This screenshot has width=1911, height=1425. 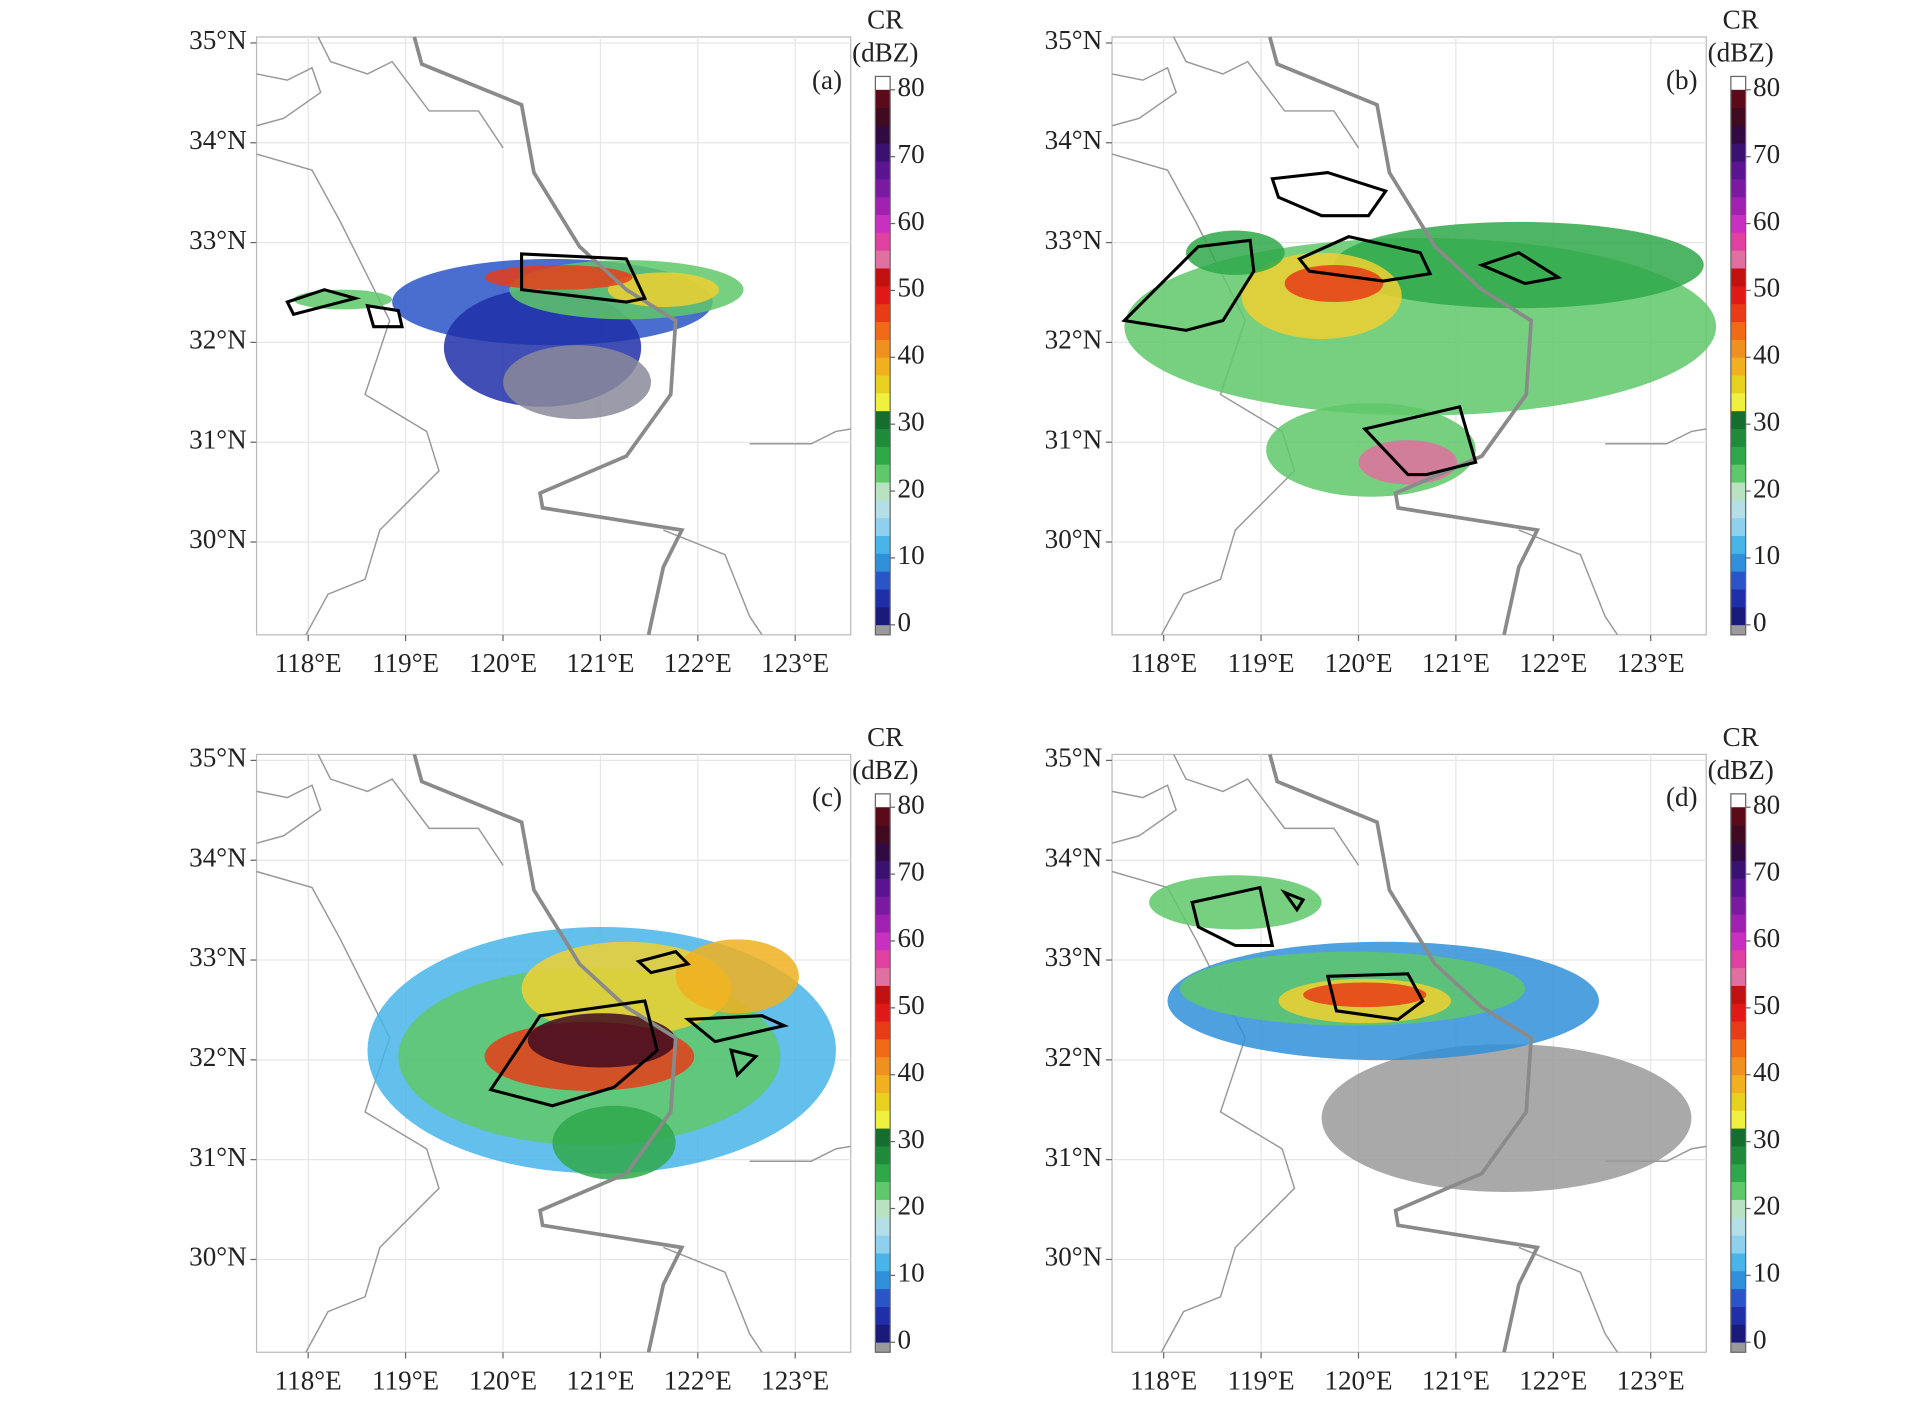 I want to click on lon-tick-label: 121°E, so click(x=1456, y=1380).